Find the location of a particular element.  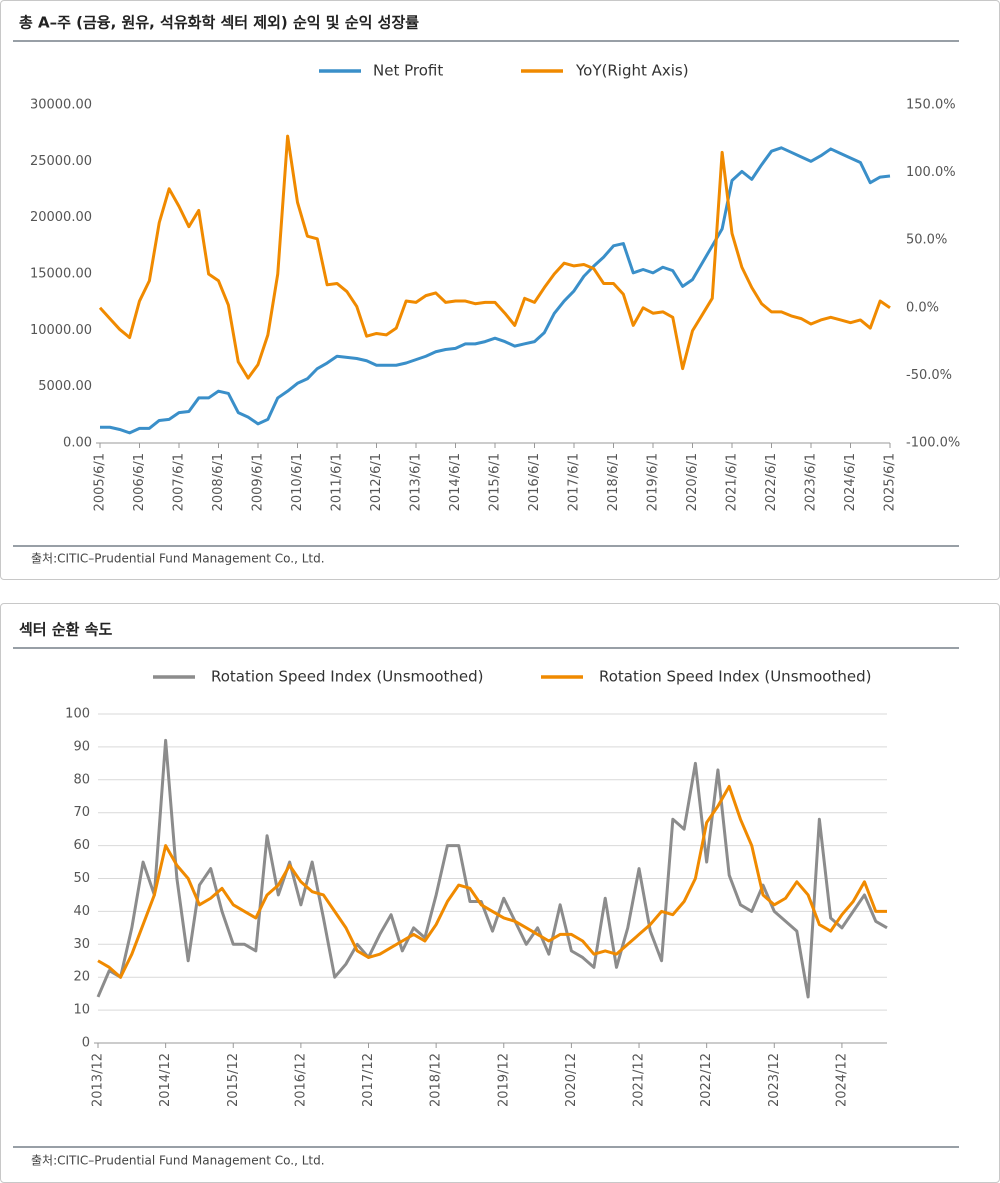

x-tick-label: 2024/6/1 is located at coordinates (850, 482).